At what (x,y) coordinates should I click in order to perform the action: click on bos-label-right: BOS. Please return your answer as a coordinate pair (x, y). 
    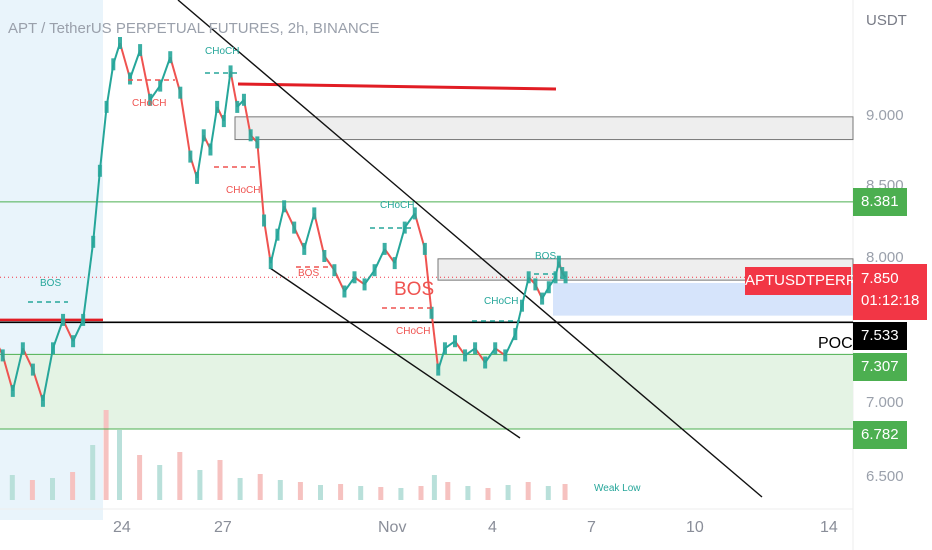
    Looking at the image, I should click on (545, 256).